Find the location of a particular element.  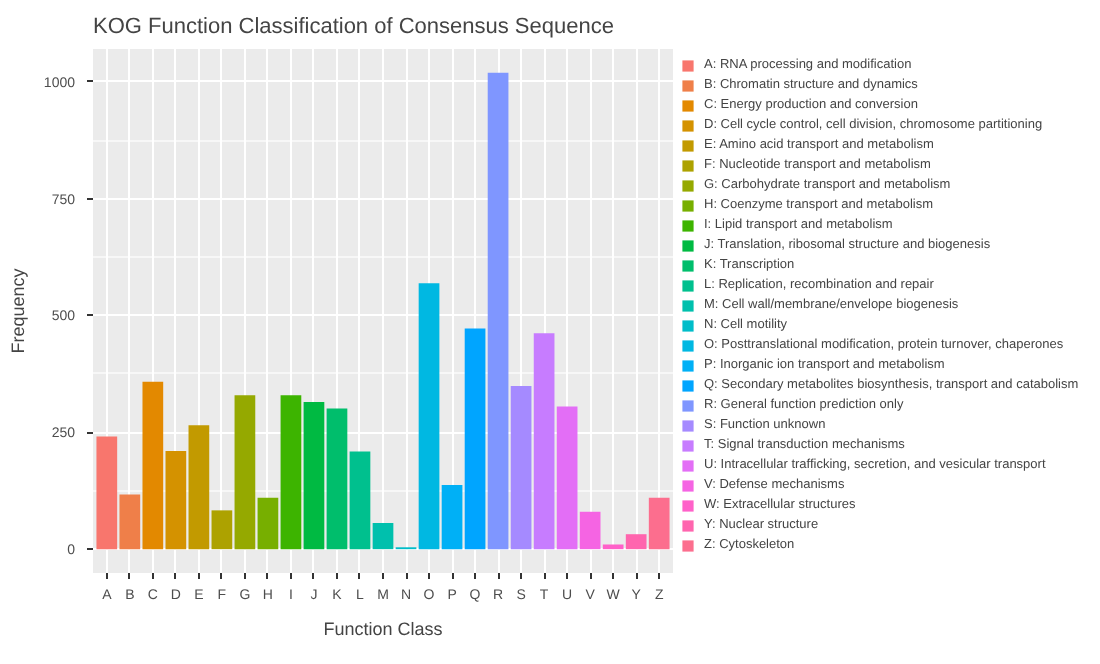

y-axis-title: Frequency is located at coordinates (17, 310).